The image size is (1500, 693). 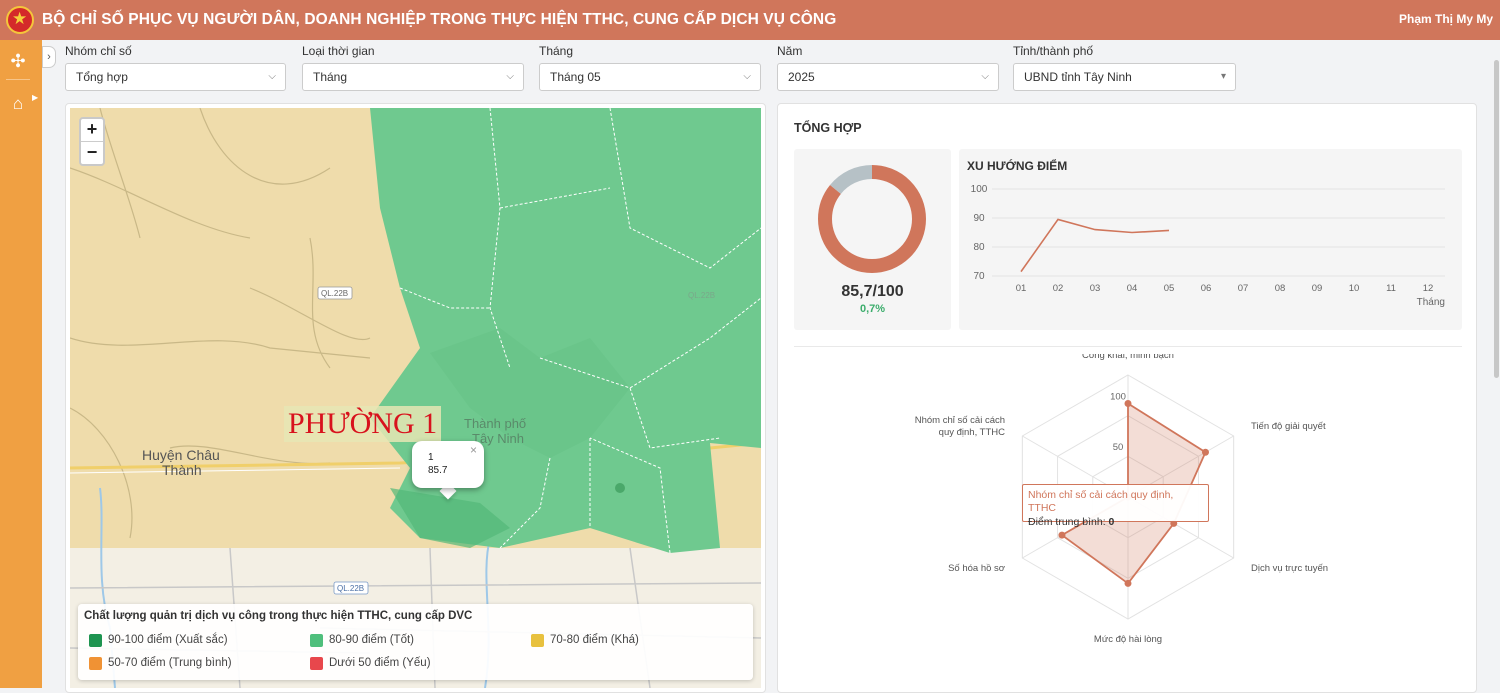 I want to click on filter-label: Tháng, so click(x=556, y=51).